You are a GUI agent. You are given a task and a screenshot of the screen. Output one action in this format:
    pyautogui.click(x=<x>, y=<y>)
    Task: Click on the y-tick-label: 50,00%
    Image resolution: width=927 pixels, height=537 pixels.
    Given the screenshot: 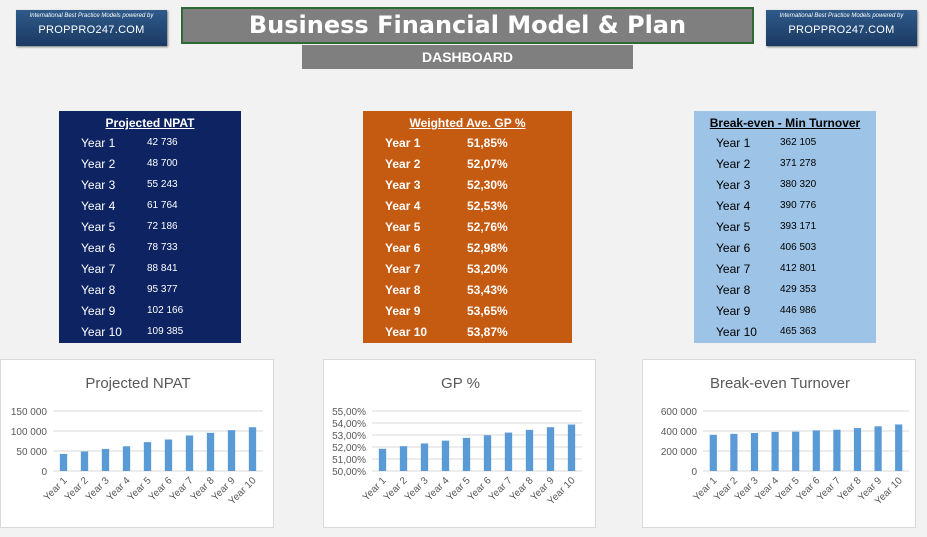 What is the action you would take?
    pyautogui.click(x=349, y=472)
    